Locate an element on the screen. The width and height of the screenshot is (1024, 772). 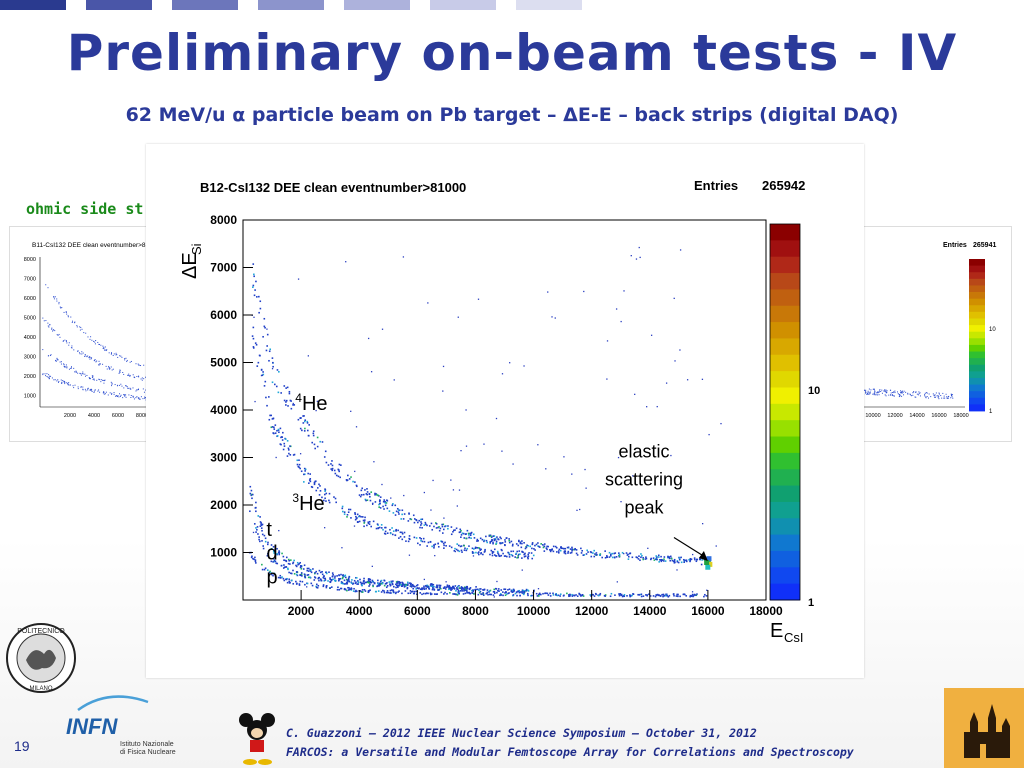
mickey-illustration is located at coordinates (258, 739).